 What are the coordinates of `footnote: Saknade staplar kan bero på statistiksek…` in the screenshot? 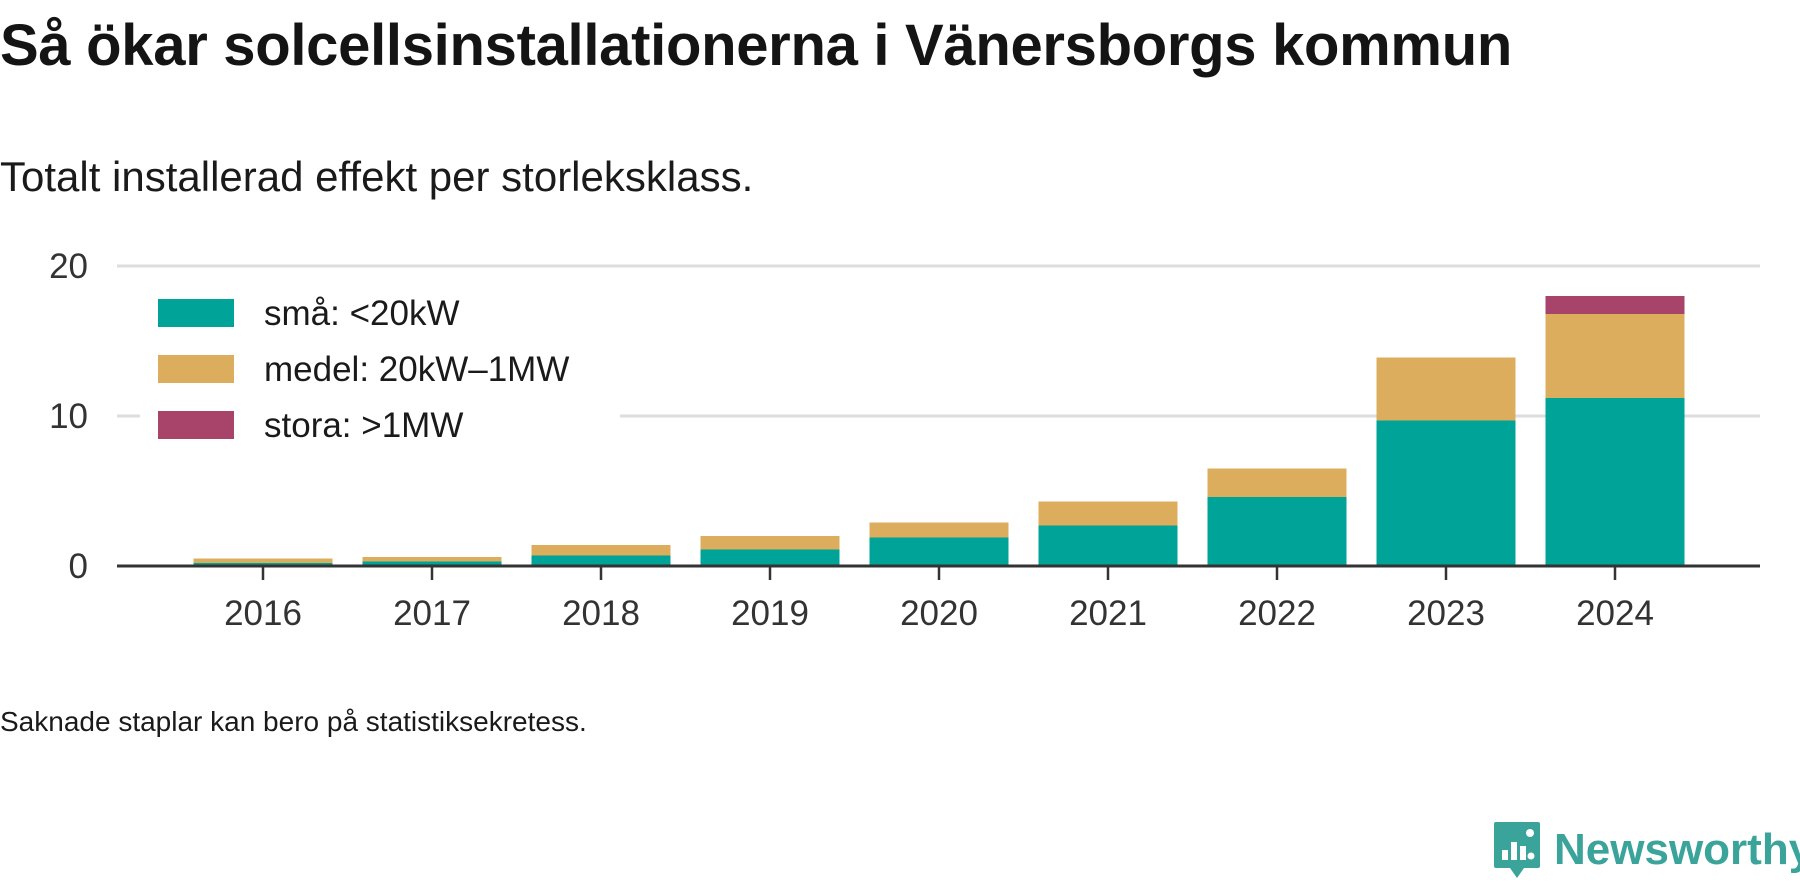 It's located at (293, 721).